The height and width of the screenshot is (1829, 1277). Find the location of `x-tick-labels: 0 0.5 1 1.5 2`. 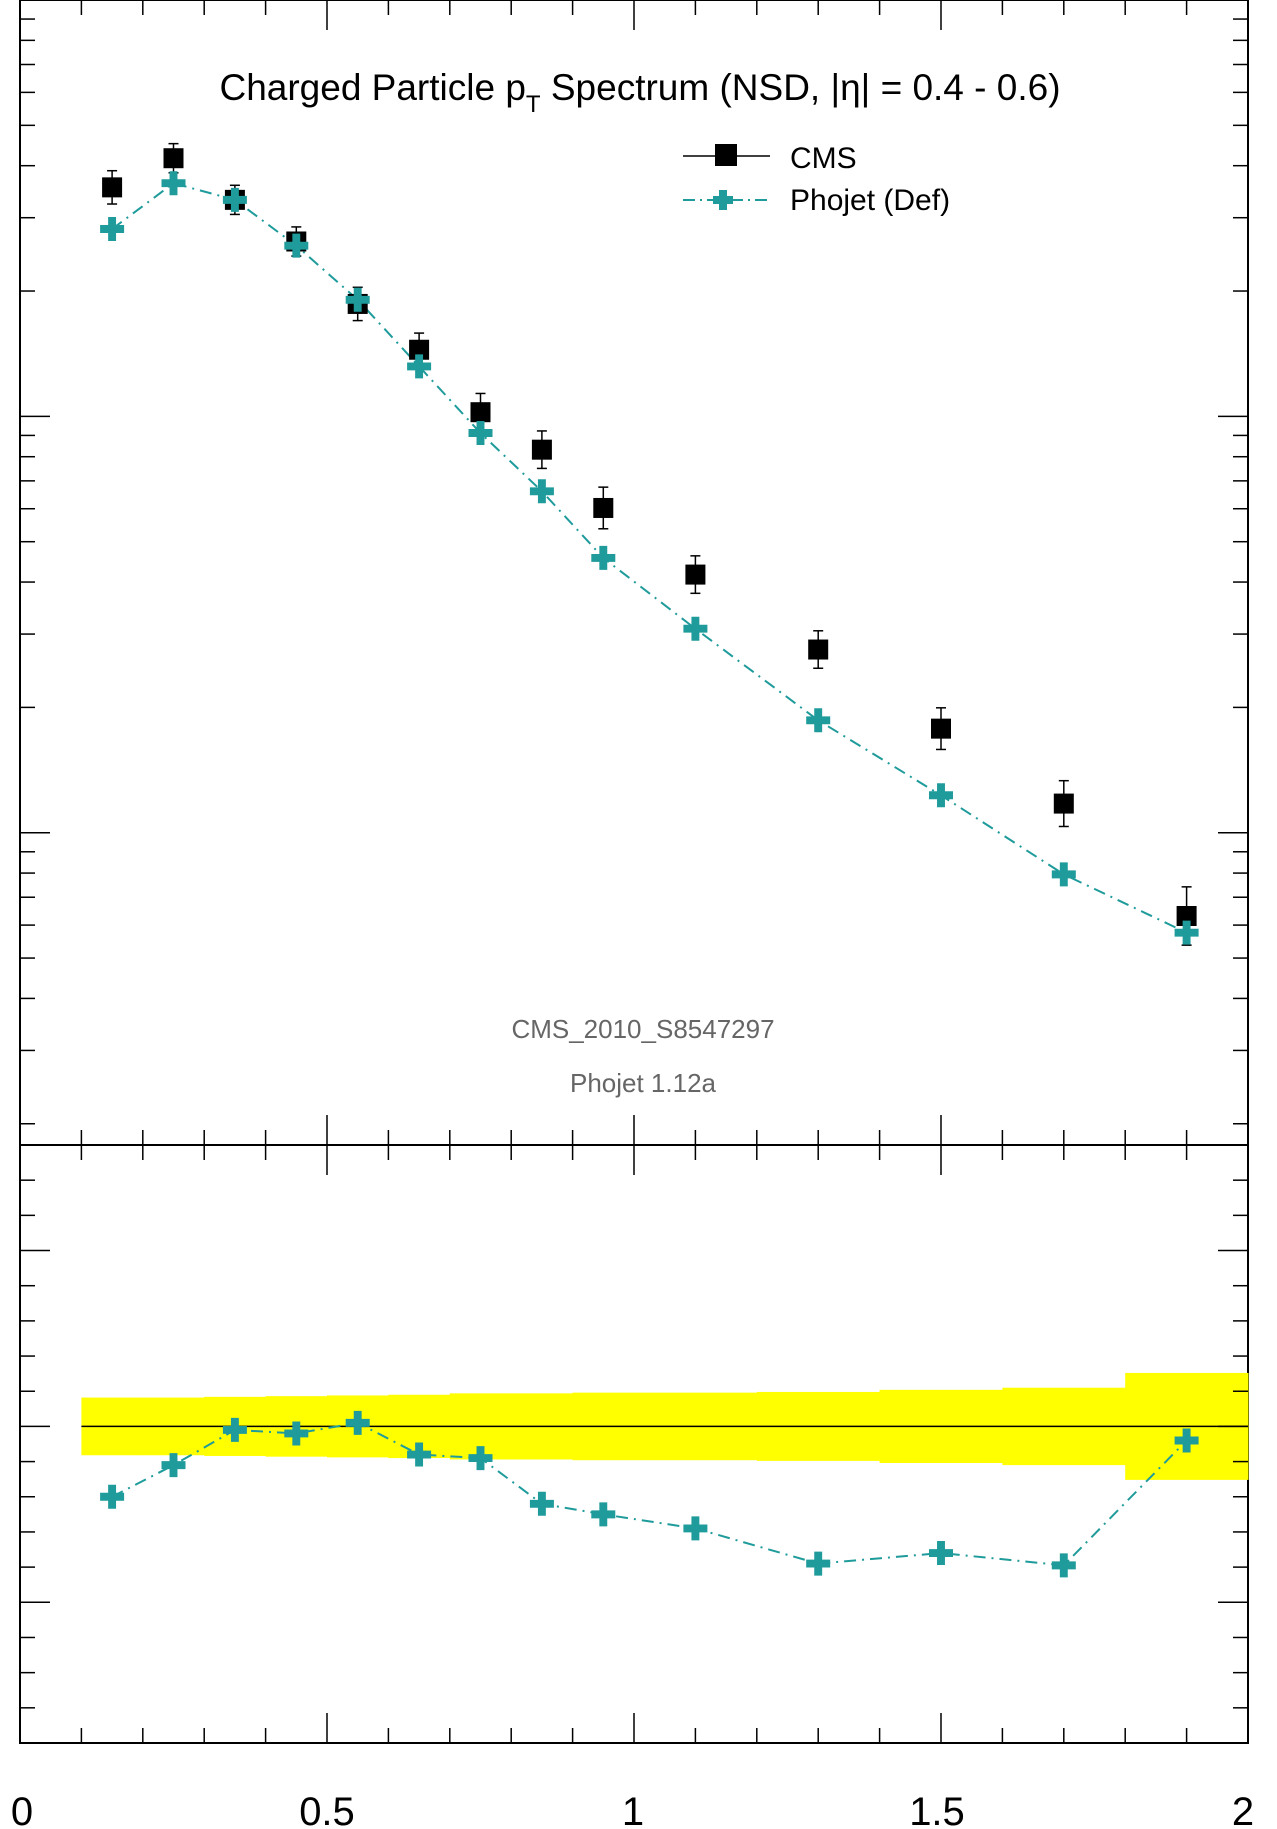

x-tick-labels: 0 0.5 1 1.5 2 is located at coordinates (632, 1809).